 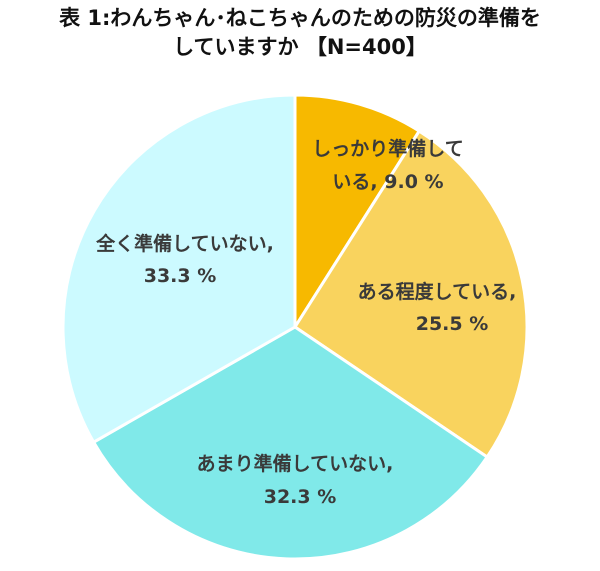 I want to click on data-label: 全く準備していない,, so click(x=184, y=243).